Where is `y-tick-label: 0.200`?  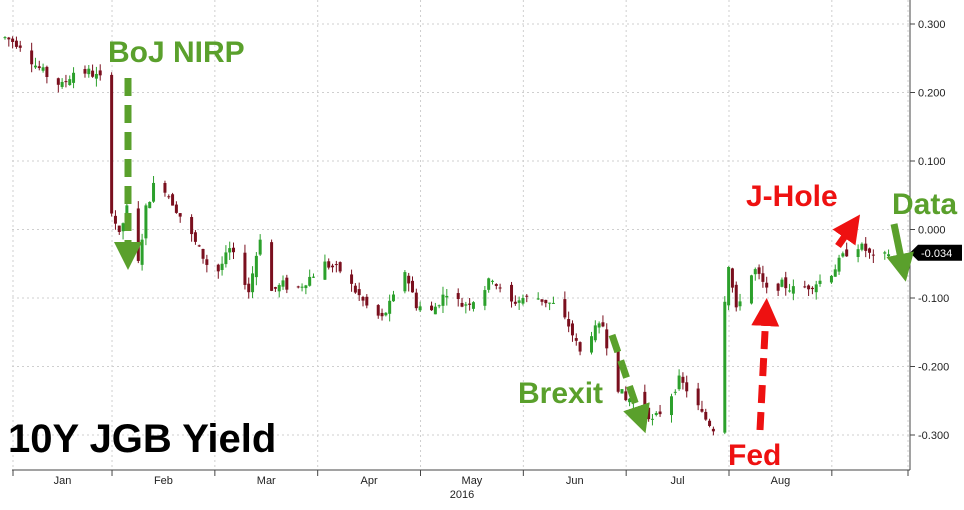 y-tick-label: 0.200 is located at coordinates (932, 94).